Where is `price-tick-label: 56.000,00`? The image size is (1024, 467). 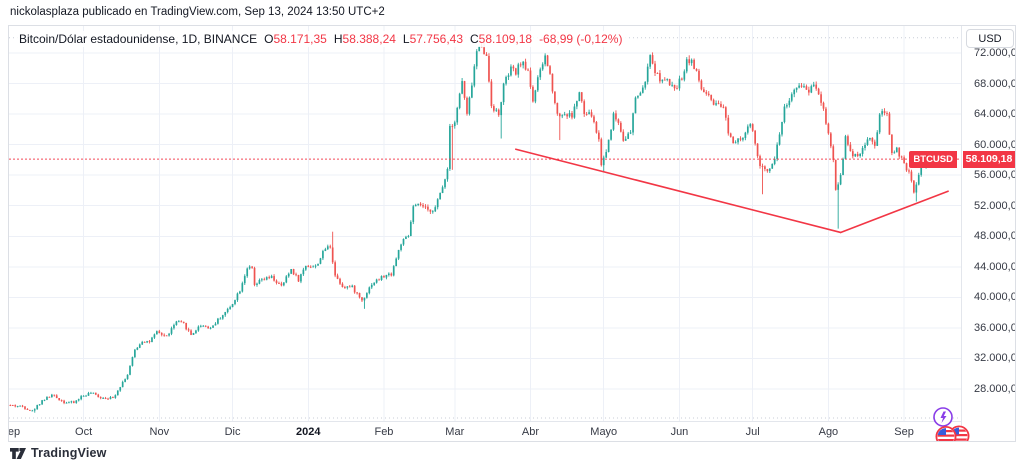
price-tick-label: 56.000,00 is located at coordinates (994, 175).